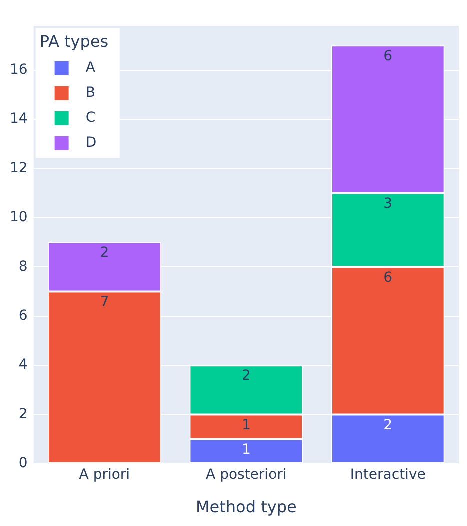  What do you see at coordinates (91, 143) in the screenshot?
I see `legend-label: D` at bounding box center [91, 143].